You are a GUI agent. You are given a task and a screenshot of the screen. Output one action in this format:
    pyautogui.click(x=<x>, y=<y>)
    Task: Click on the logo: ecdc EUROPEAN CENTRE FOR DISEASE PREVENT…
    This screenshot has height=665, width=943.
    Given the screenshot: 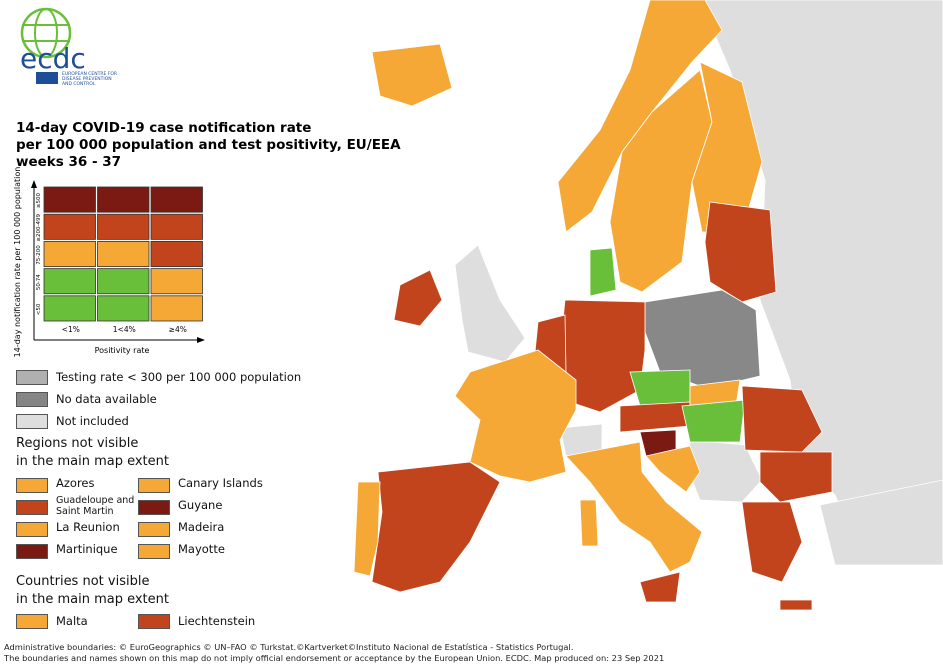 What is the action you would take?
    pyautogui.click(x=68, y=47)
    